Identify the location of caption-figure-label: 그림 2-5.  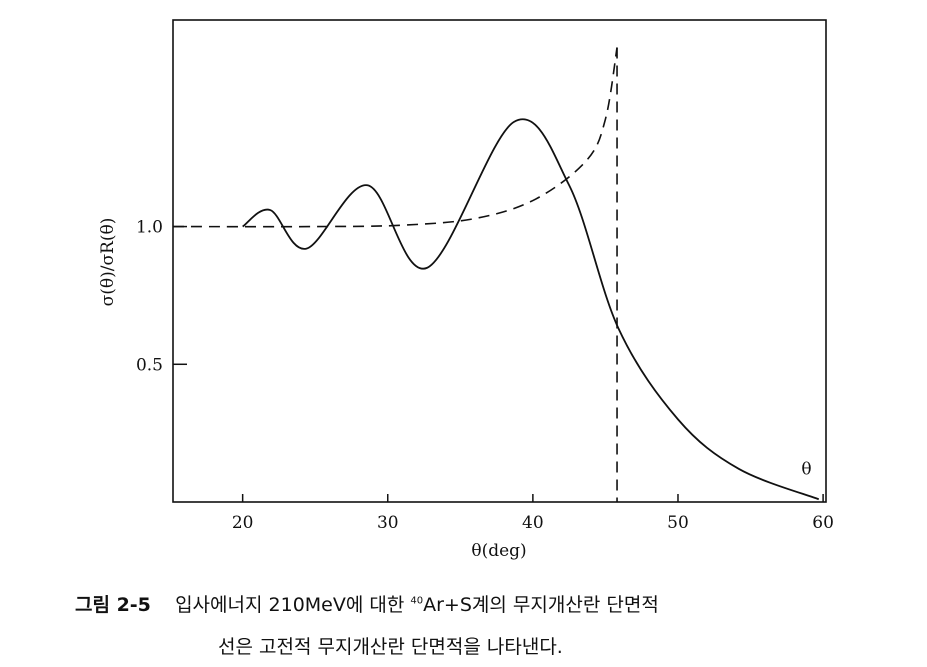
(113, 605).